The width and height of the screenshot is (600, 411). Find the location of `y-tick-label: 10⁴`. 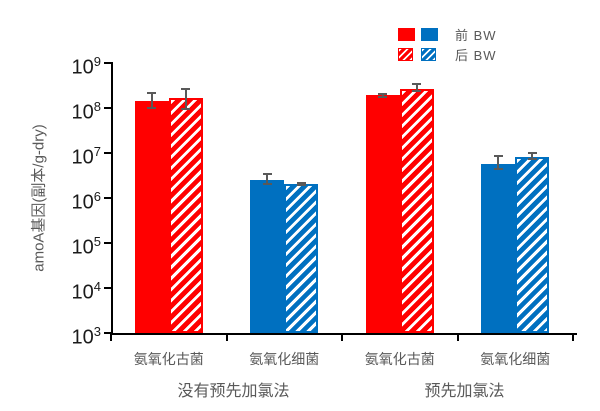

y-tick-label: 10⁴ is located at coordinates (86, 291).